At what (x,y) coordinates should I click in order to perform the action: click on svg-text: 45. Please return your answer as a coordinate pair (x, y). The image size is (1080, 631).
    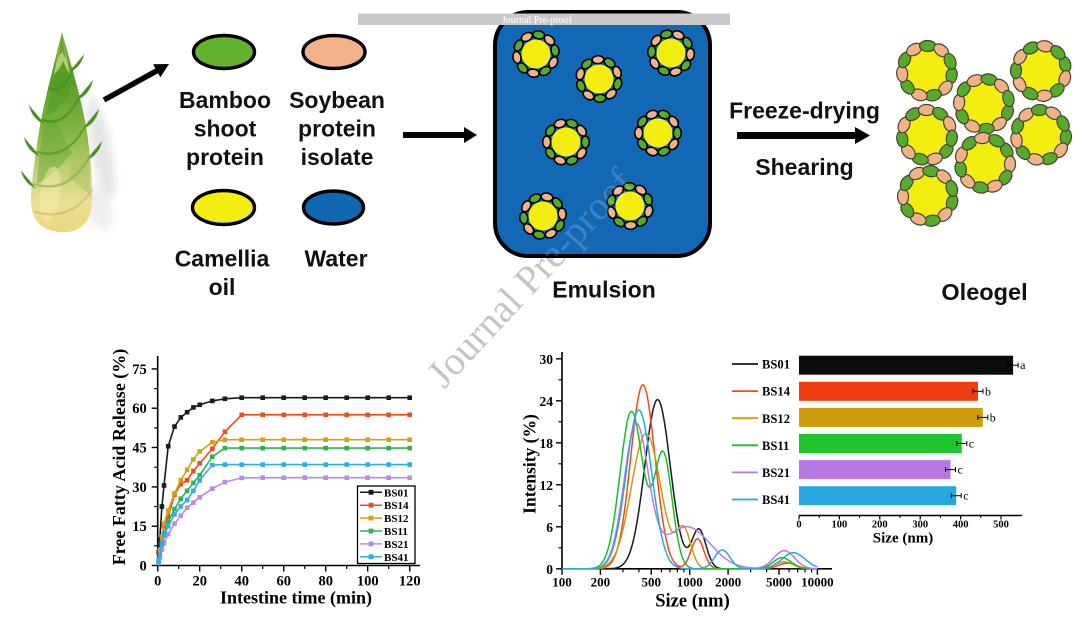
    Looking at the image, I should click on (139, 449).